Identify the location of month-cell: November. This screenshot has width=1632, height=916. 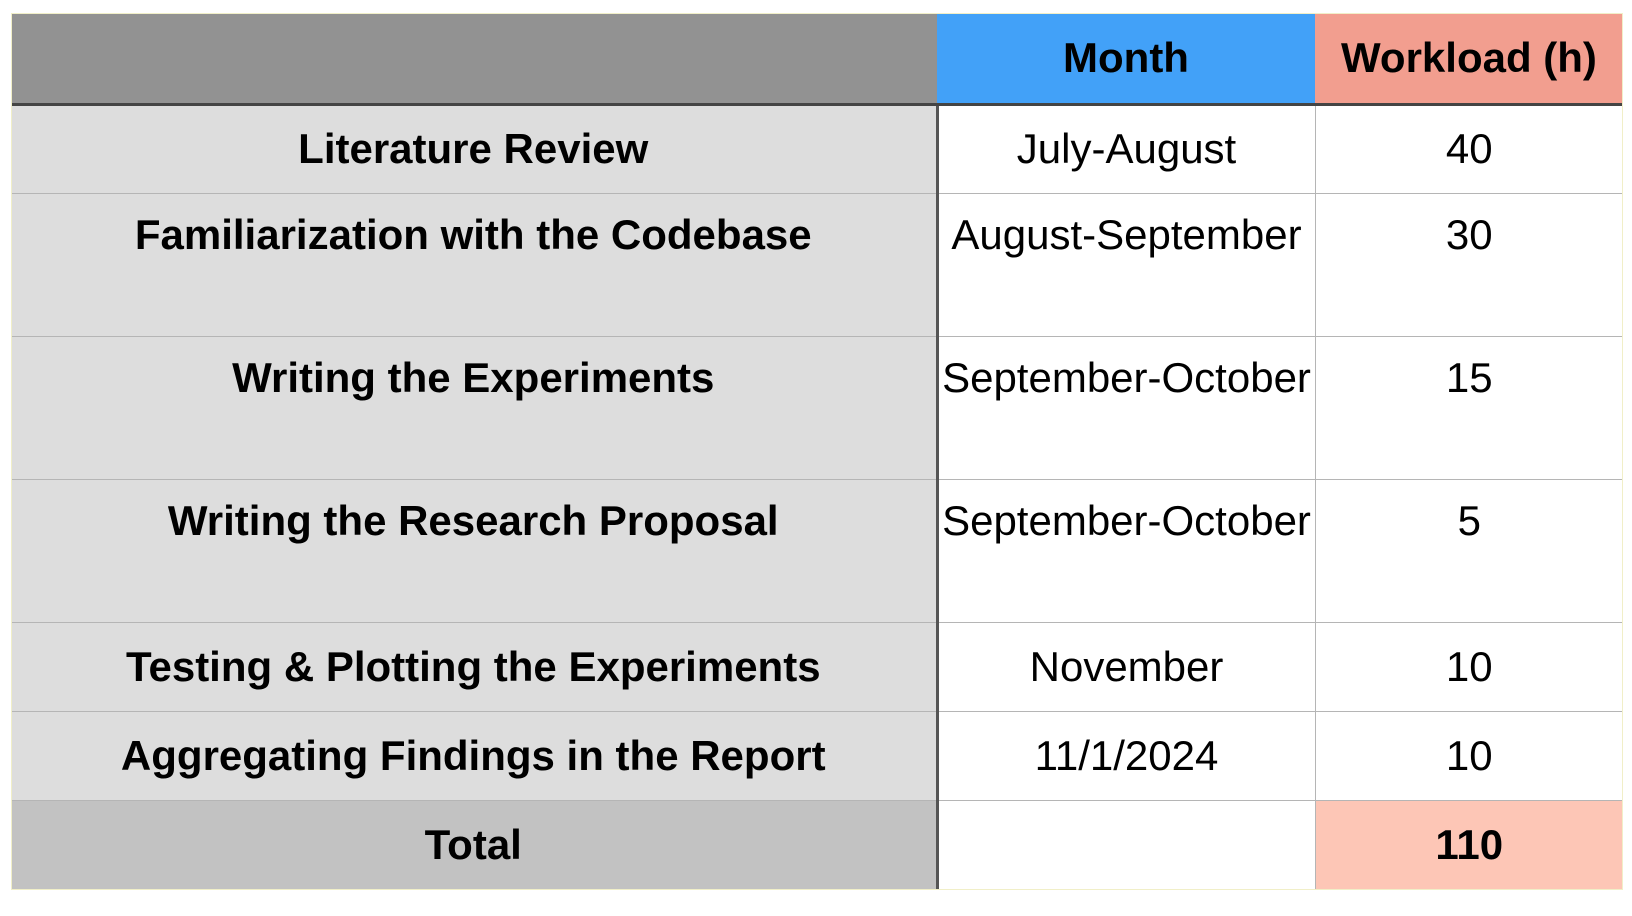
(1126, 667).